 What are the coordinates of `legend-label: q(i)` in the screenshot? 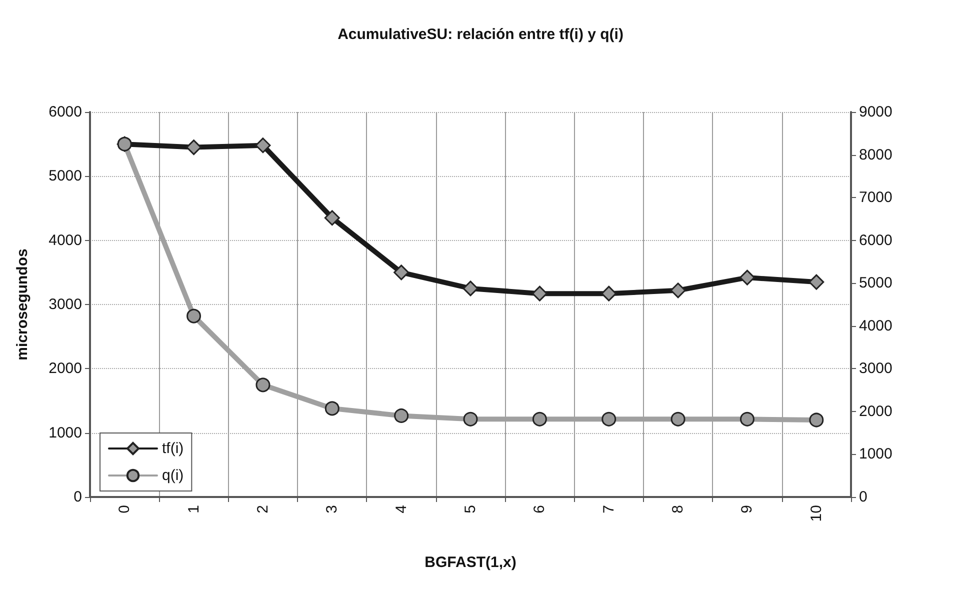 It's located at (173, 475).